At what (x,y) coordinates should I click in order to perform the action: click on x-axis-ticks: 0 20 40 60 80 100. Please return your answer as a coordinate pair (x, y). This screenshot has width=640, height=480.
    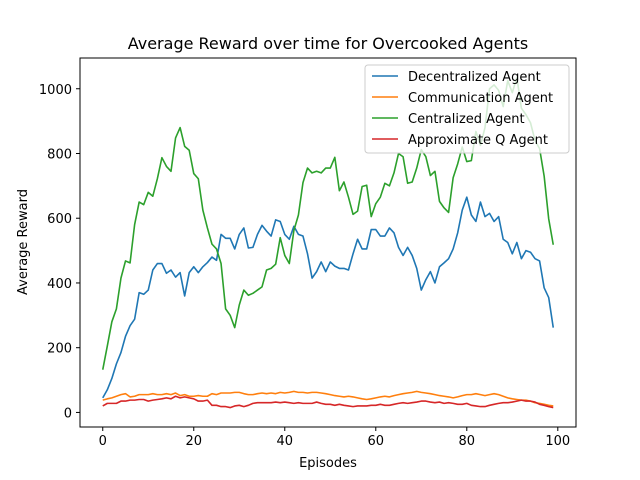
    Looking at the image, I should click on (334, 438).